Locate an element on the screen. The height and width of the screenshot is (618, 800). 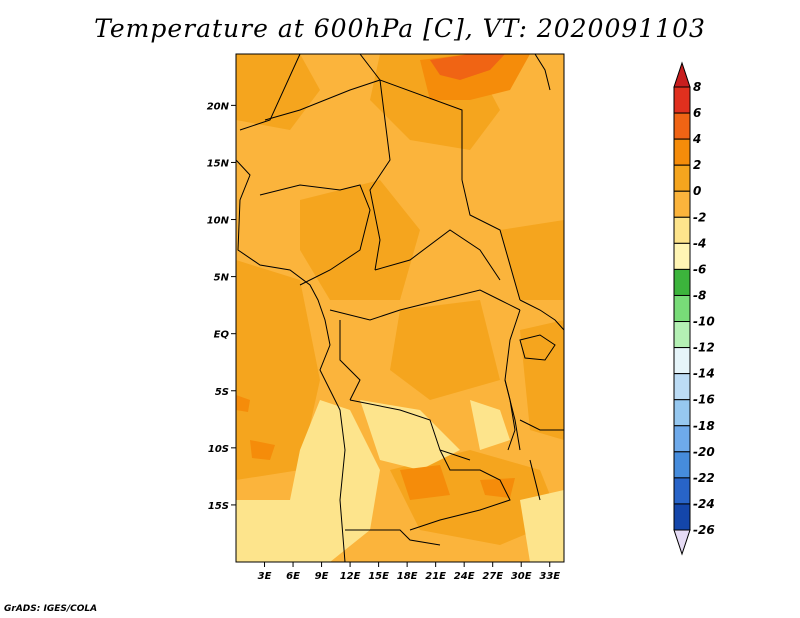
colorbar-level-label: -6 is located at coordinates (699, 269).